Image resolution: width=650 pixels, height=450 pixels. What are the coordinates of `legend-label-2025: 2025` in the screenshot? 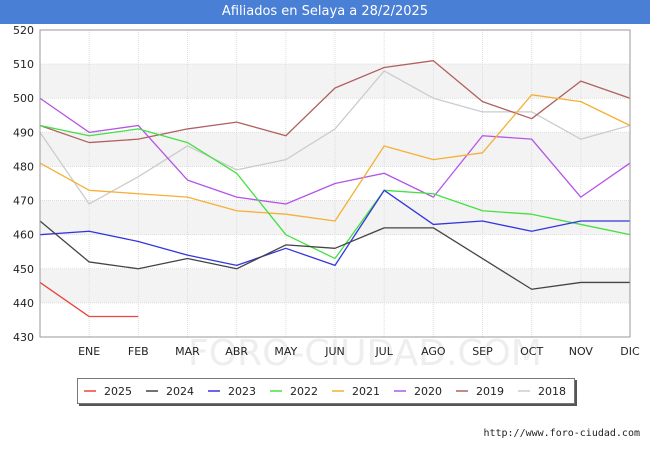 It's located at (118, 391).